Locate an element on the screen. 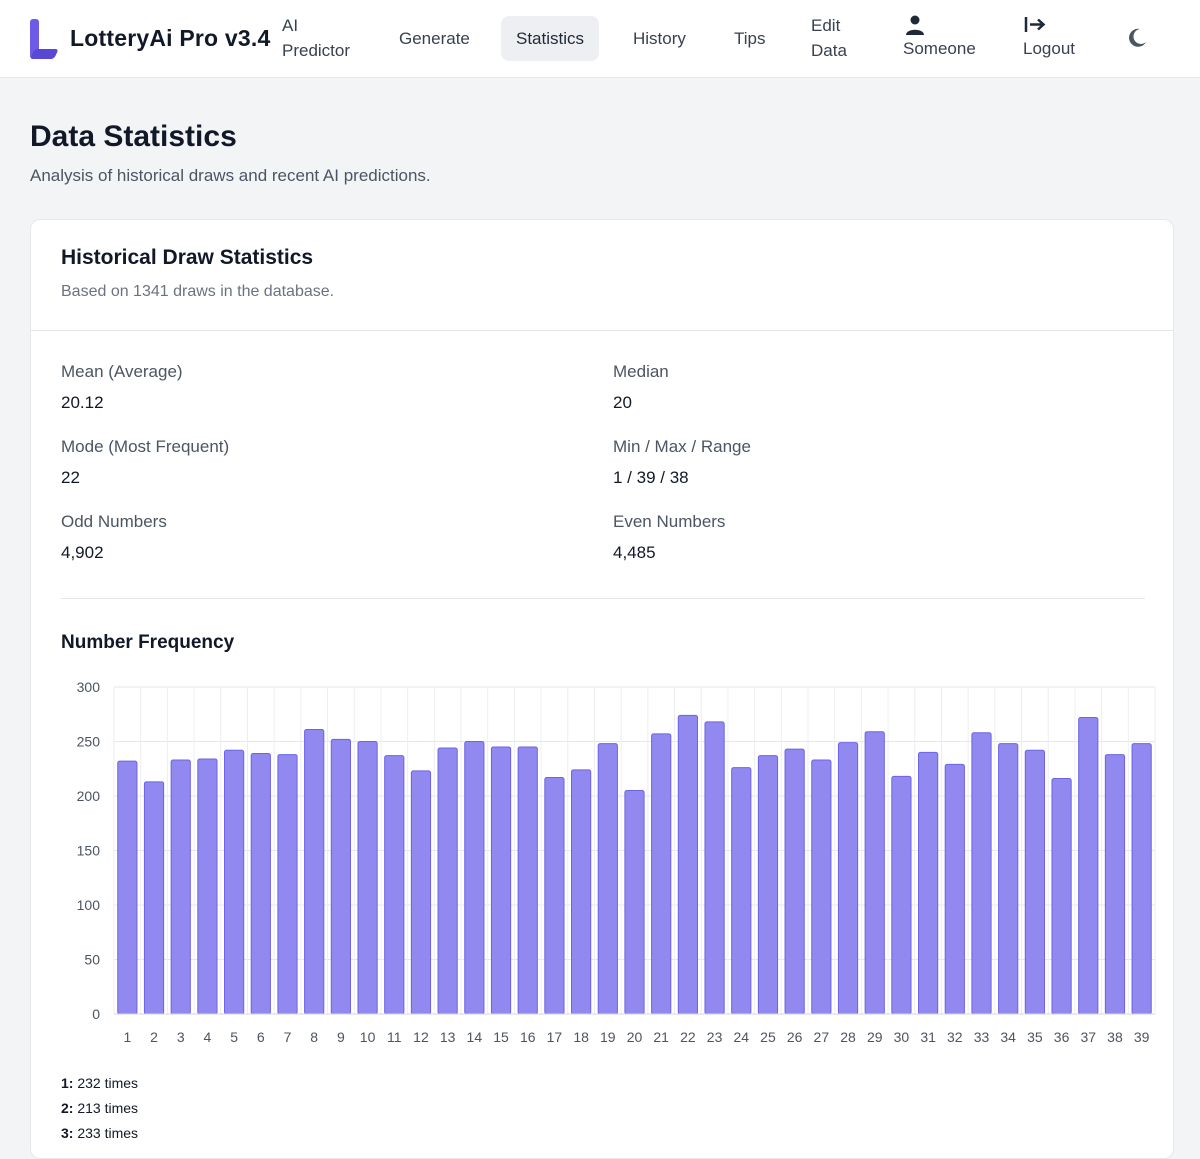  x-tick-label: 22 is located at coordinates (688, 1037).